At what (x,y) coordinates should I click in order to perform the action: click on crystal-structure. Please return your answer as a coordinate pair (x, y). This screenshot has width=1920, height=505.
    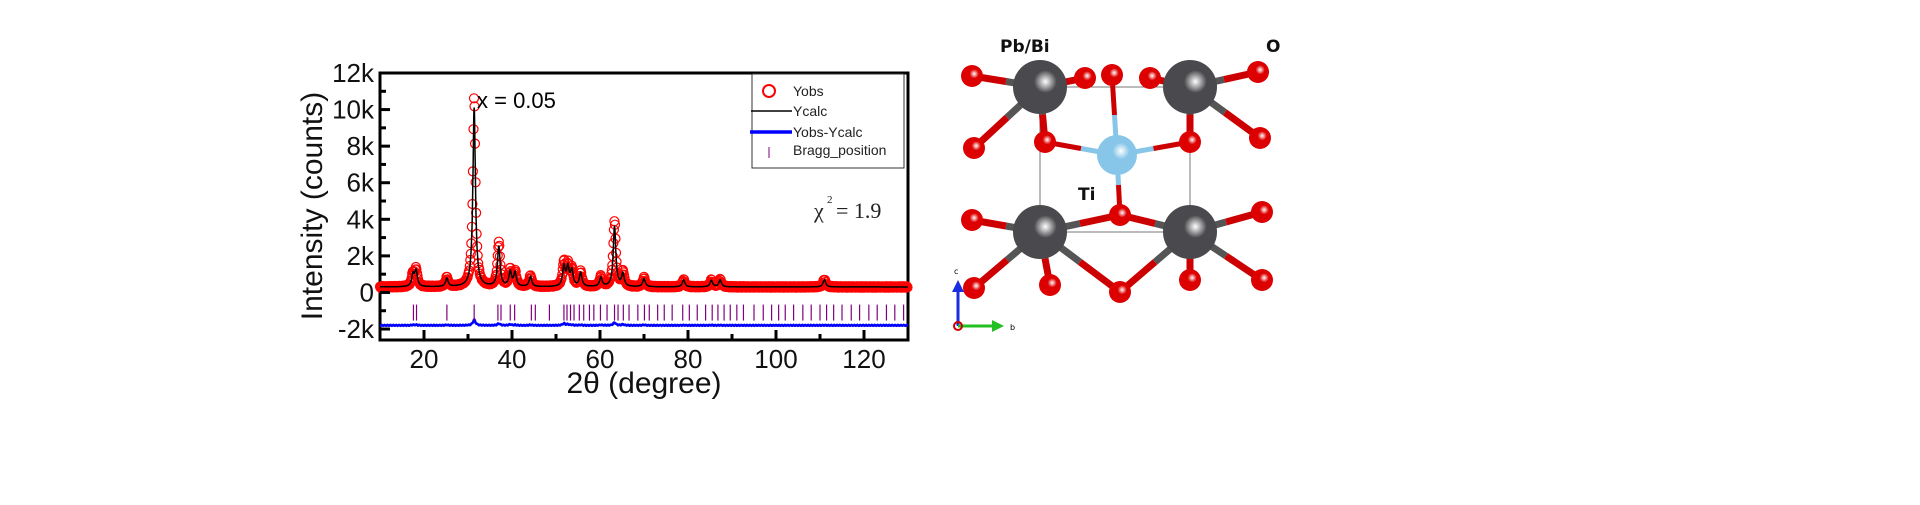
    Looking at the image, I should click on (1117, 181).